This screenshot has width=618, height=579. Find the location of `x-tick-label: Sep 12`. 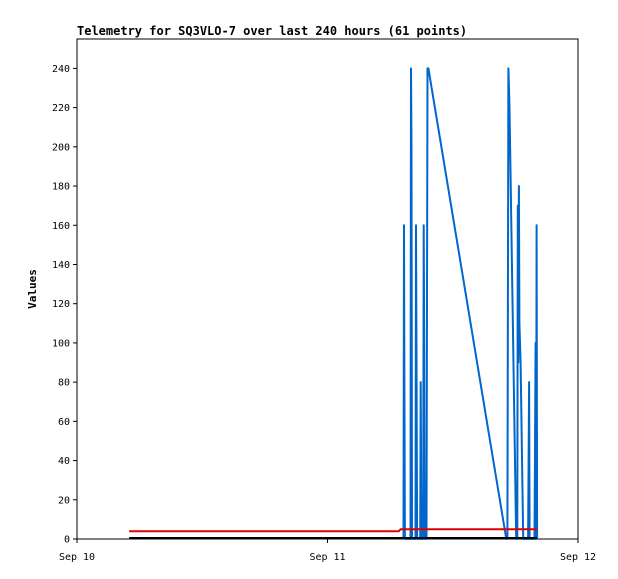

x-tick-label: Sep 12 is located at coordinates (578, 557).